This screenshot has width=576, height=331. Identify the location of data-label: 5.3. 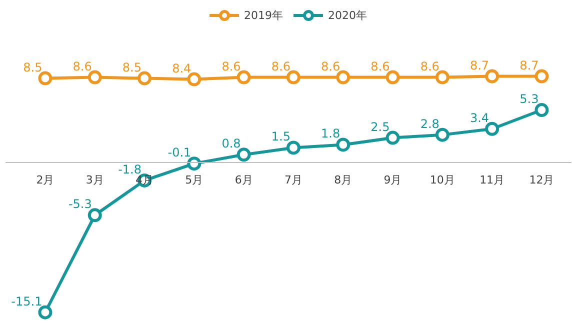
(529, 99).